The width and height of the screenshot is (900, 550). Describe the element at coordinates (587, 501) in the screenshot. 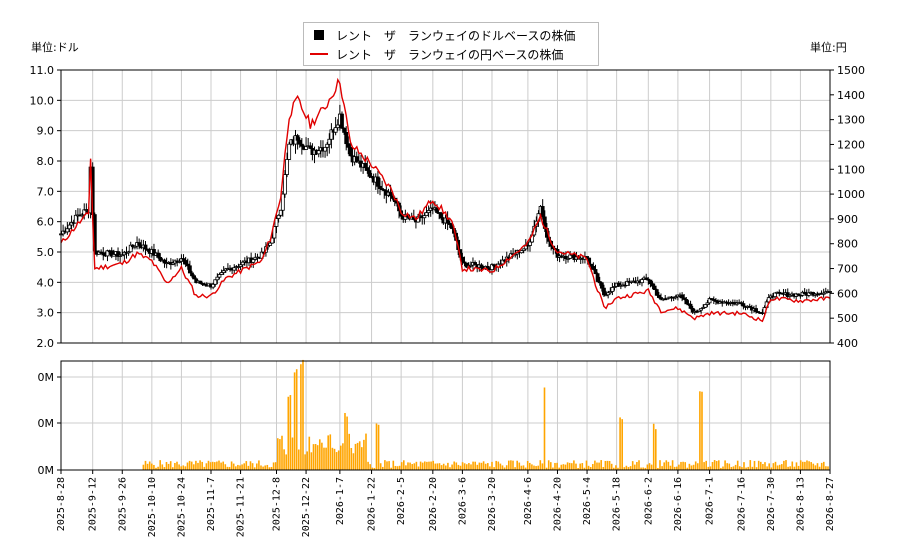

I see `x-tick-label: 2026-5-4` at that location.